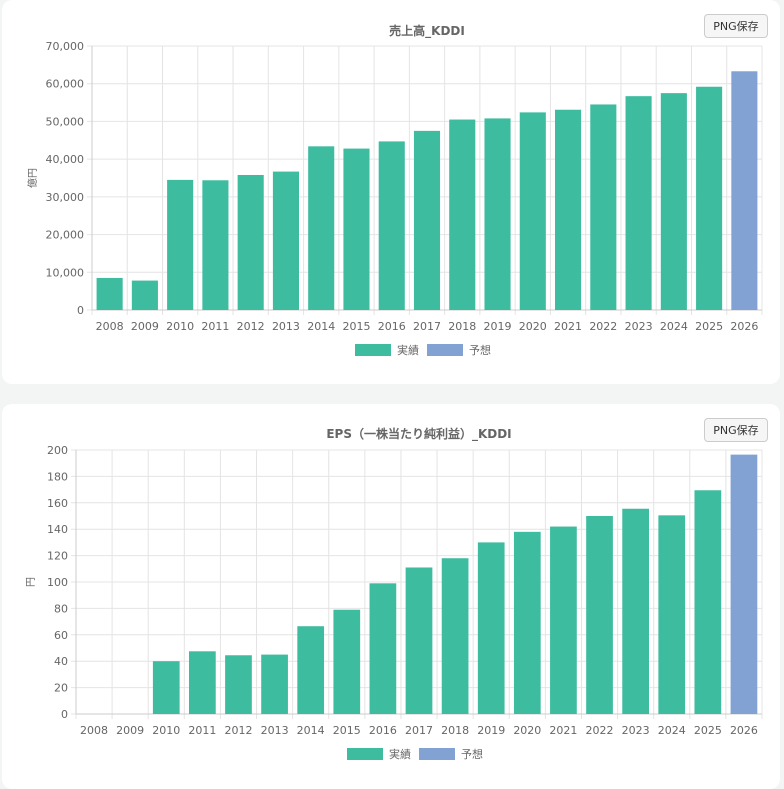  What do you see at coordinates (65, 159) in the screenshot?
I see `y-tick-label: 40,000` at bounding box center [65, 159].